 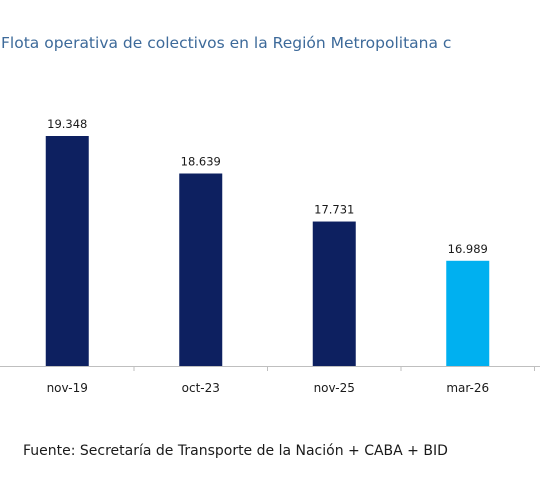 What do you see at coordinates (67, 388) in the screenshot?
I see `tick-label-nov-19: nov-19` at bounding box center [67, 388].